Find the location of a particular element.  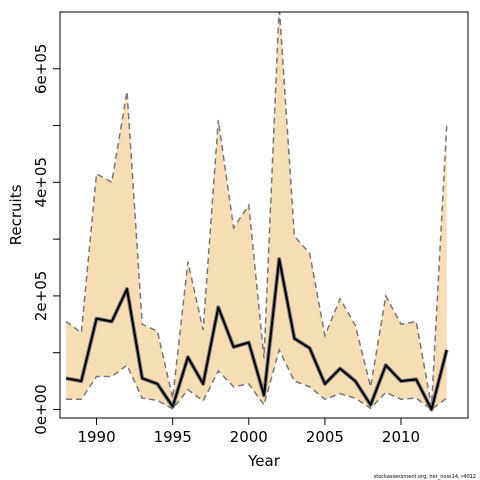

lower-interval-line is located at coordinates (257, 379).